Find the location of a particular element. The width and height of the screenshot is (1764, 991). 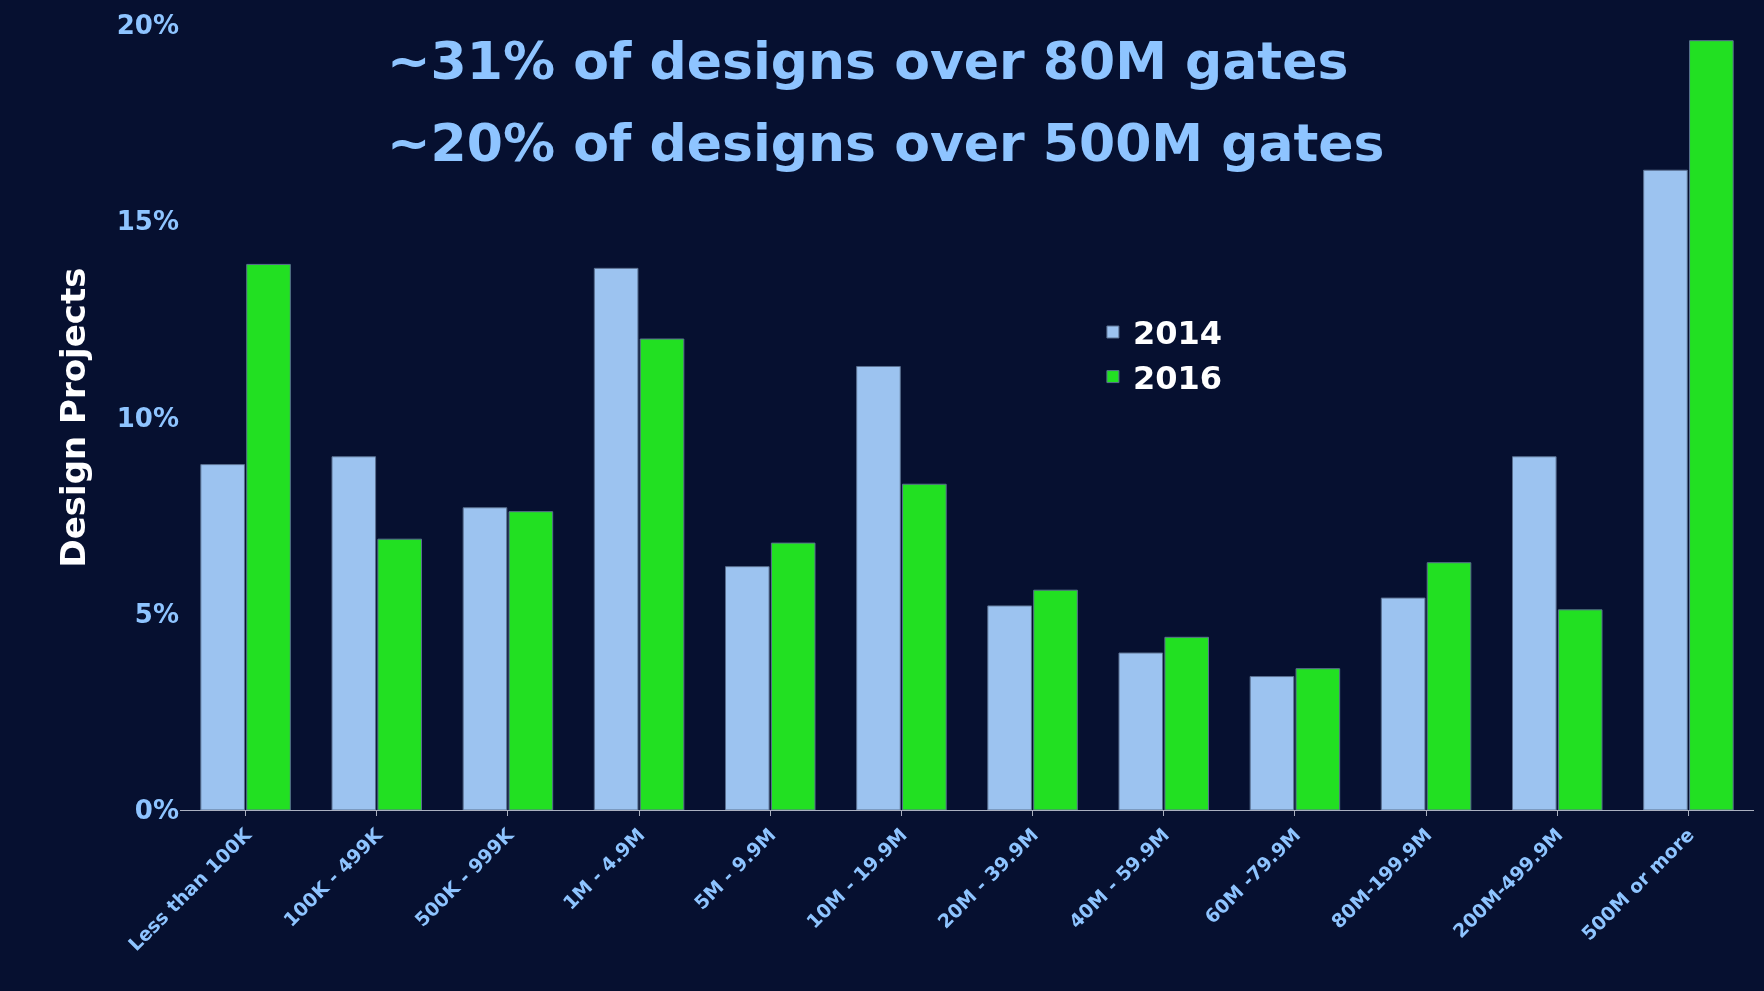

legend-label: 2014 is located at coordinates (1177, 333).